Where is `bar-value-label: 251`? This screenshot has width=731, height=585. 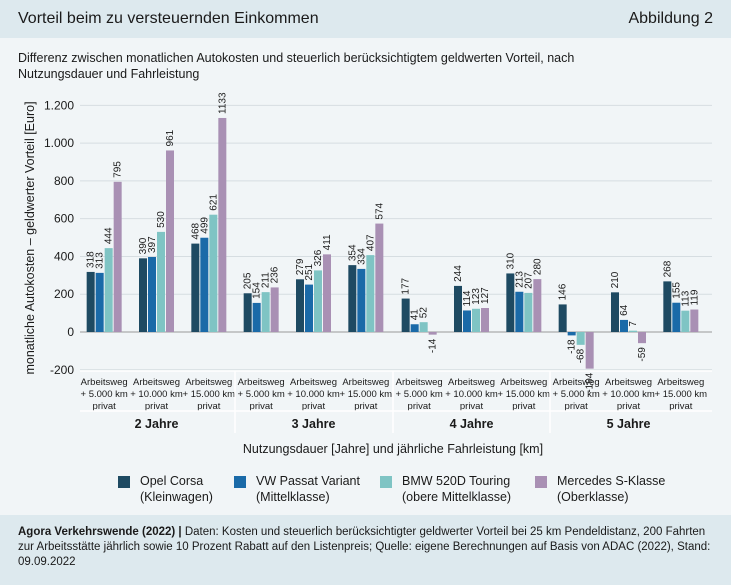 bar-value-label: 251 is located at coordinates (309, 271).